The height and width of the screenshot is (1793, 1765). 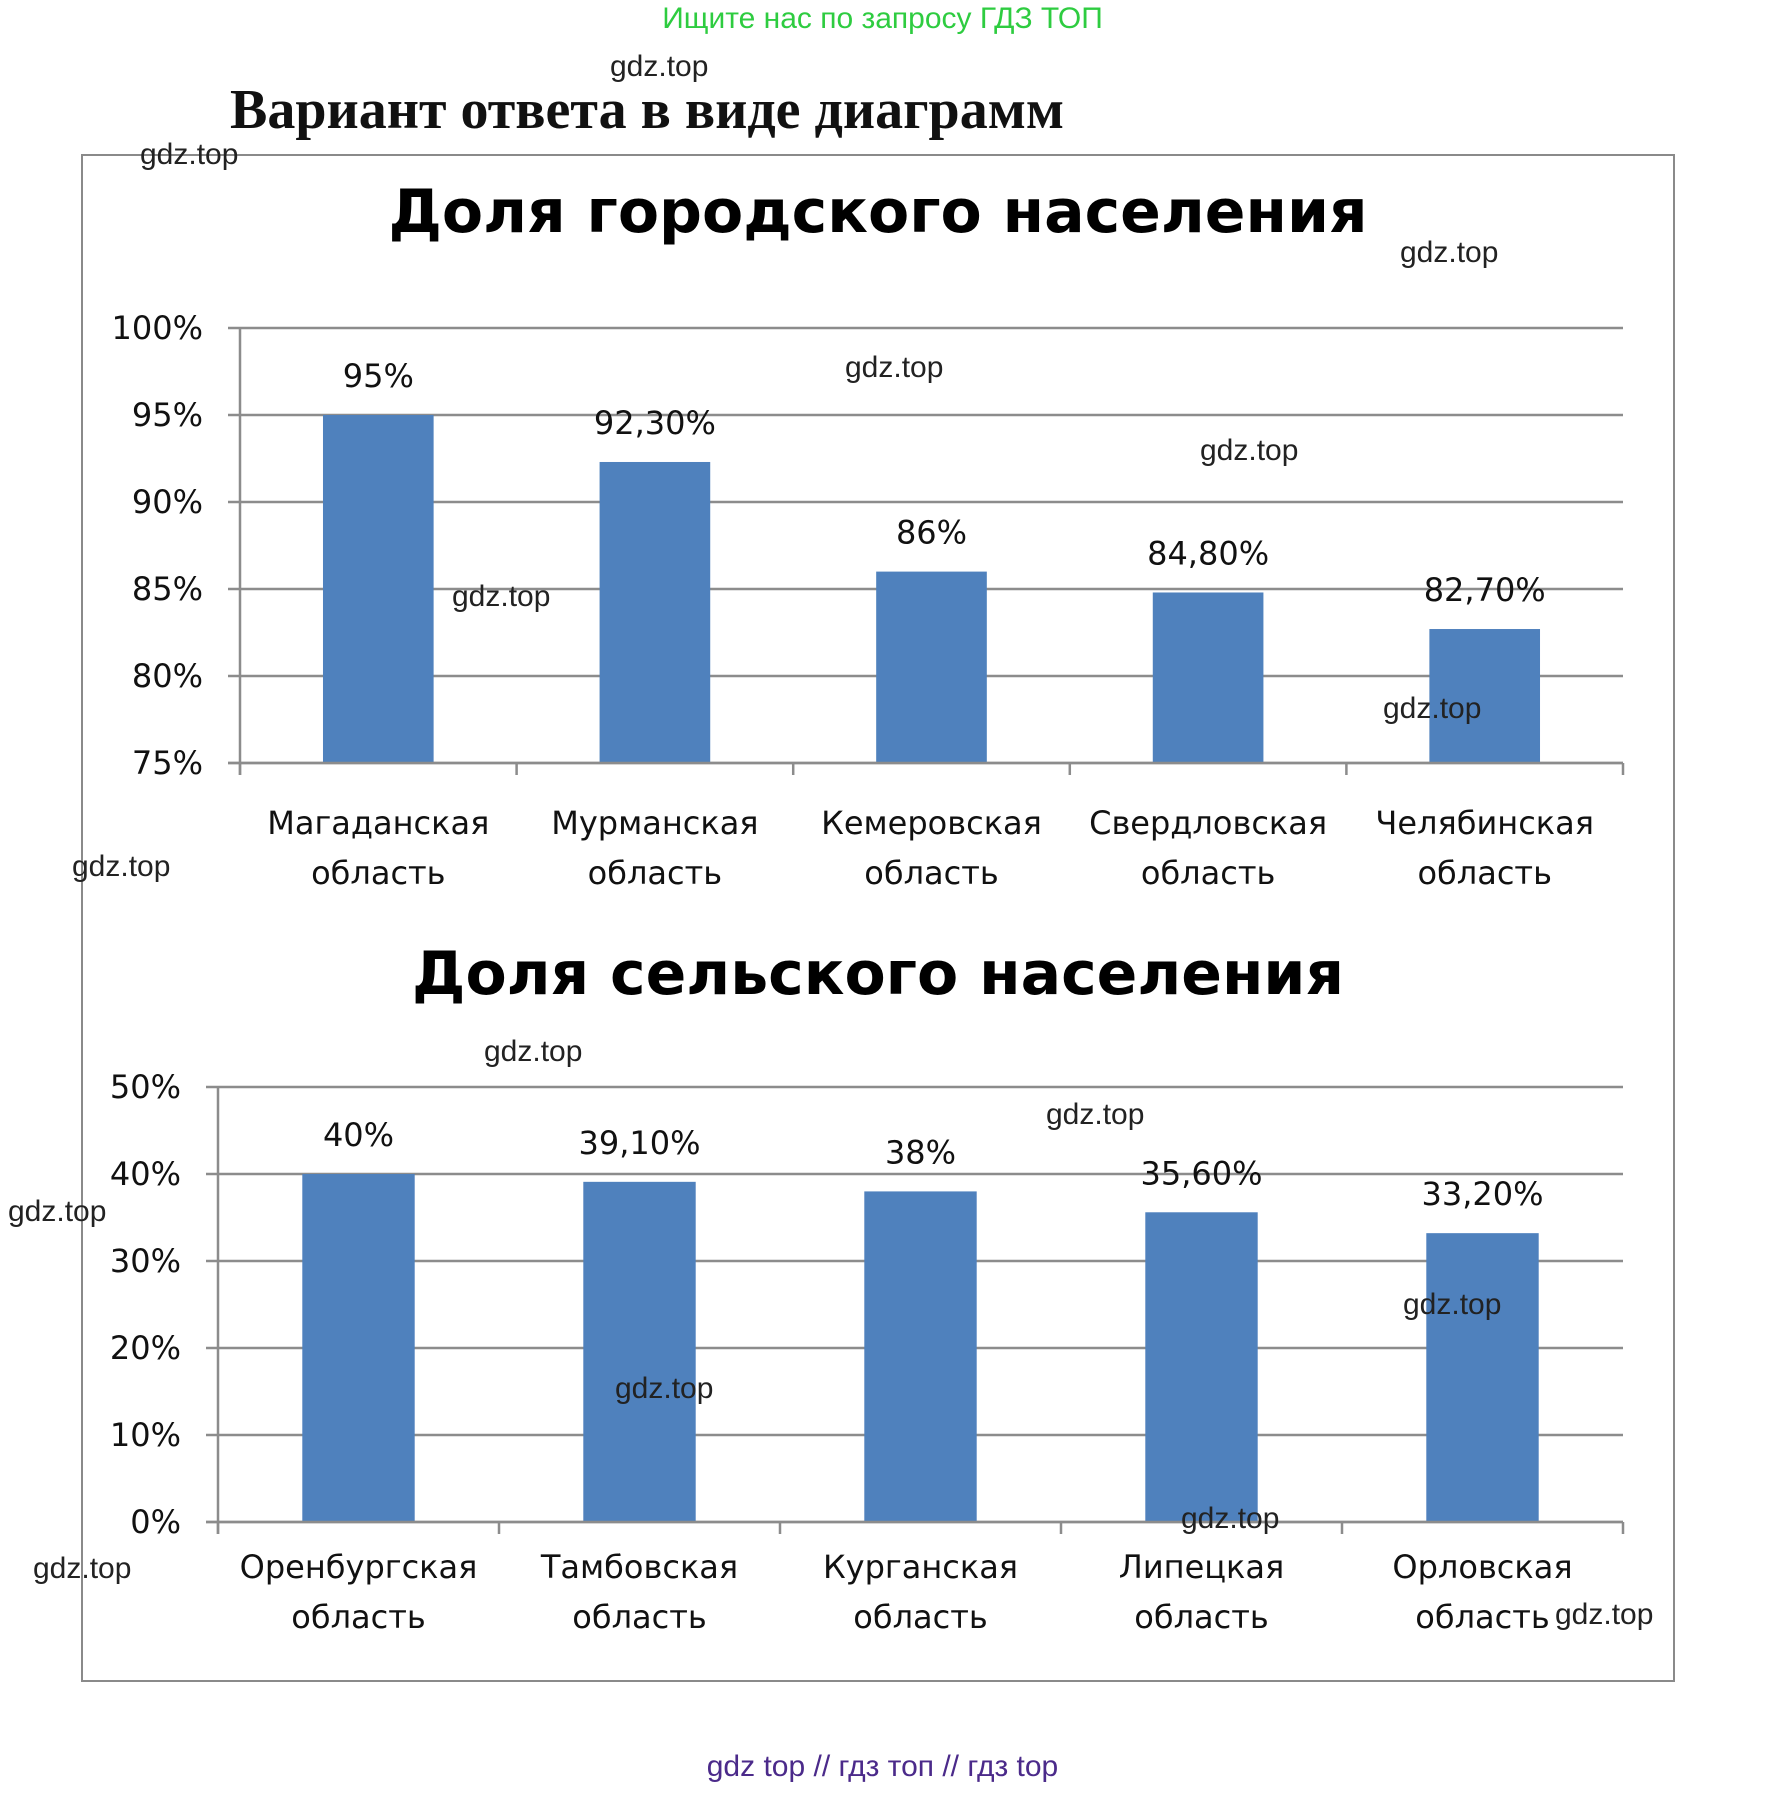 I want to click on category-label: Челябинская, so click(x=1484, y=823).